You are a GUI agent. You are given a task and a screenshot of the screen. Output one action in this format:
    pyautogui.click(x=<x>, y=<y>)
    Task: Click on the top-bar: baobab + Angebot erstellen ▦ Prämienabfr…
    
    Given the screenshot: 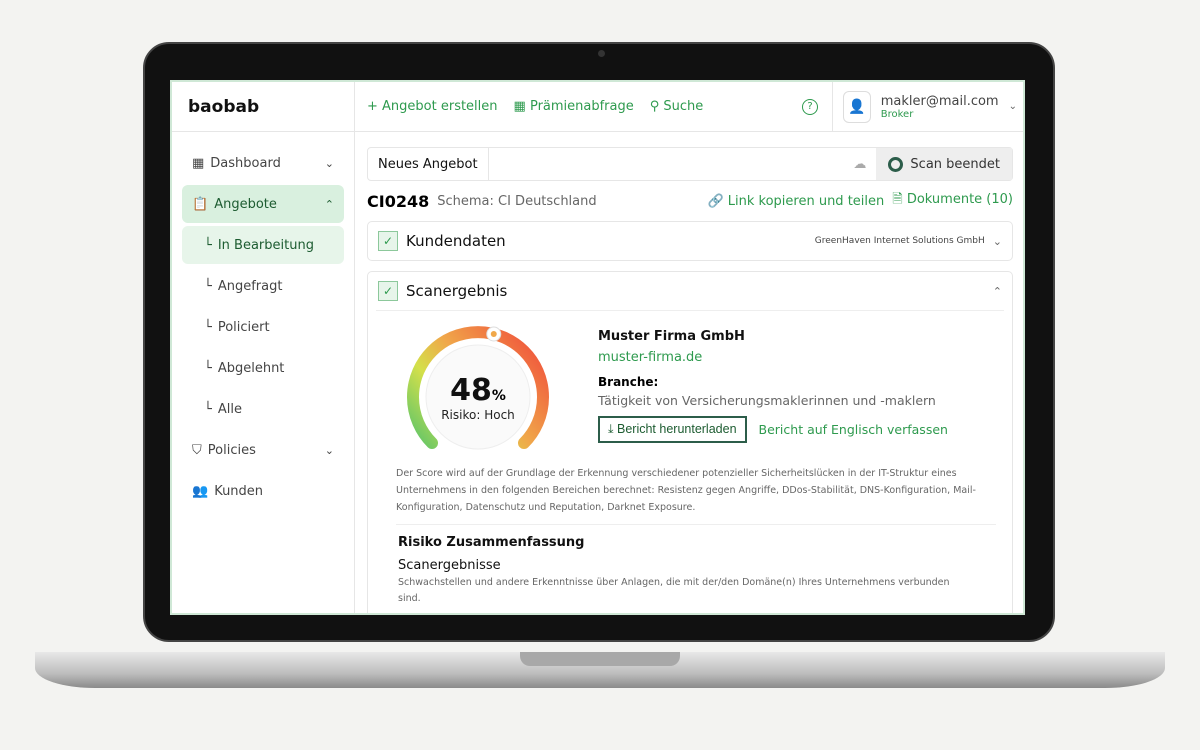 What is the action you would take?
    pyautogui.click(x=597, y=107)
    